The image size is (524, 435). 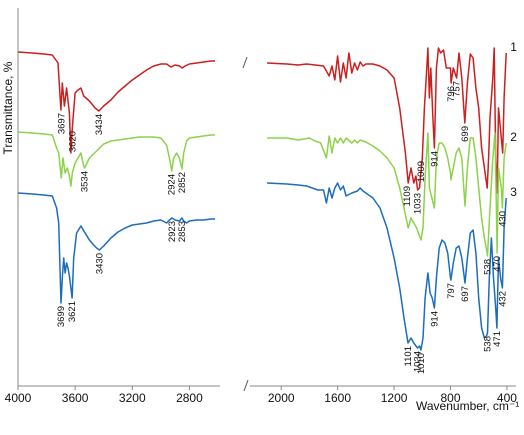 I want to click on peak-label-2923: 2923, so click(x=172, y=231).